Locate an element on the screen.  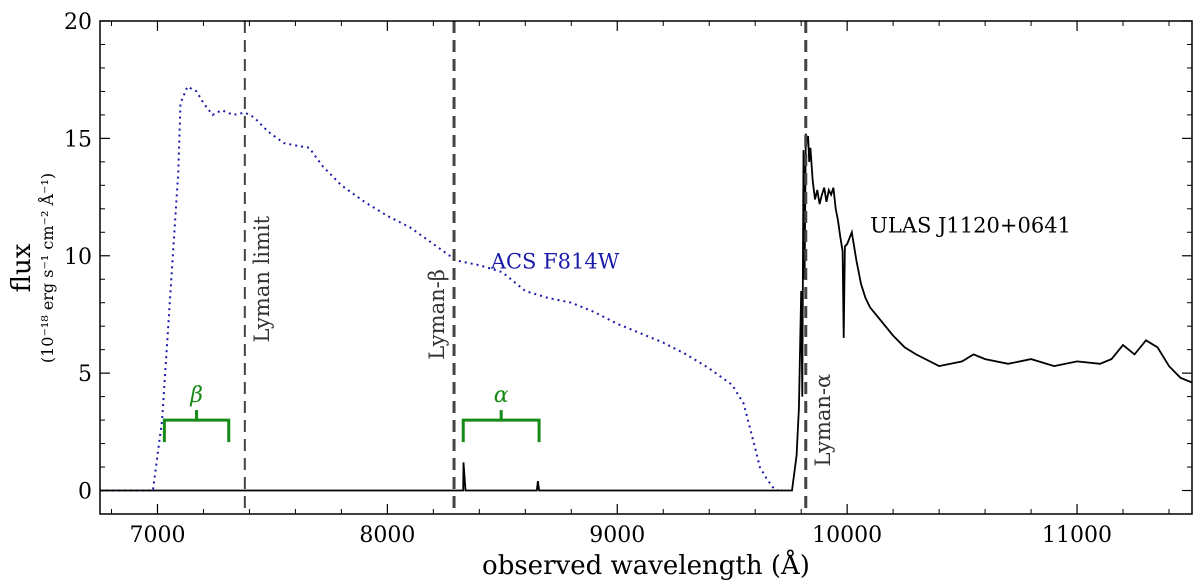
filter-label: ACS F814W is located at coordinates (555, 261).